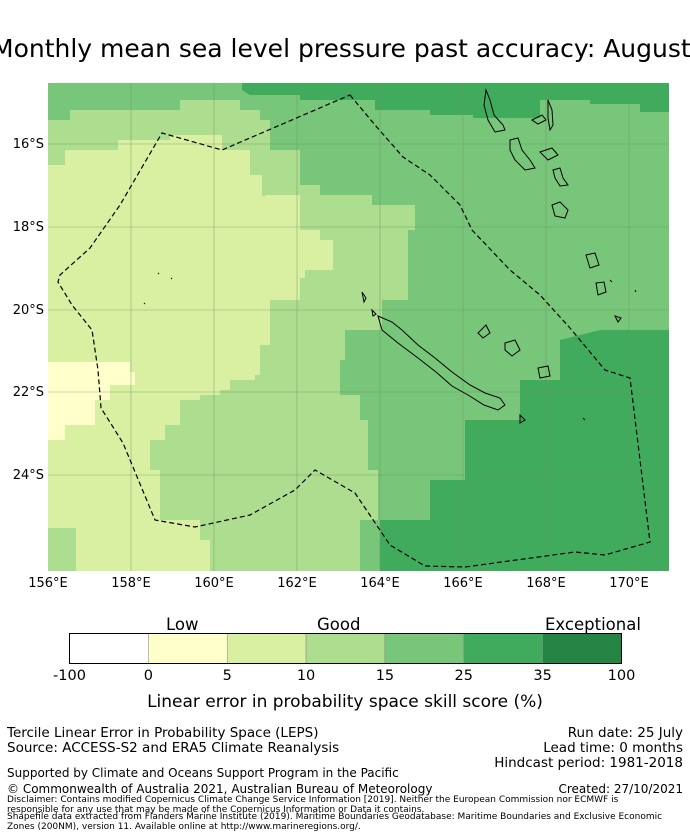 The height and width of the screenshot is (839, 690). What do you see at coordinates (182, 624) in the screenshot?
I see `legend-category-low: Low` at bounding box center [182, 624].